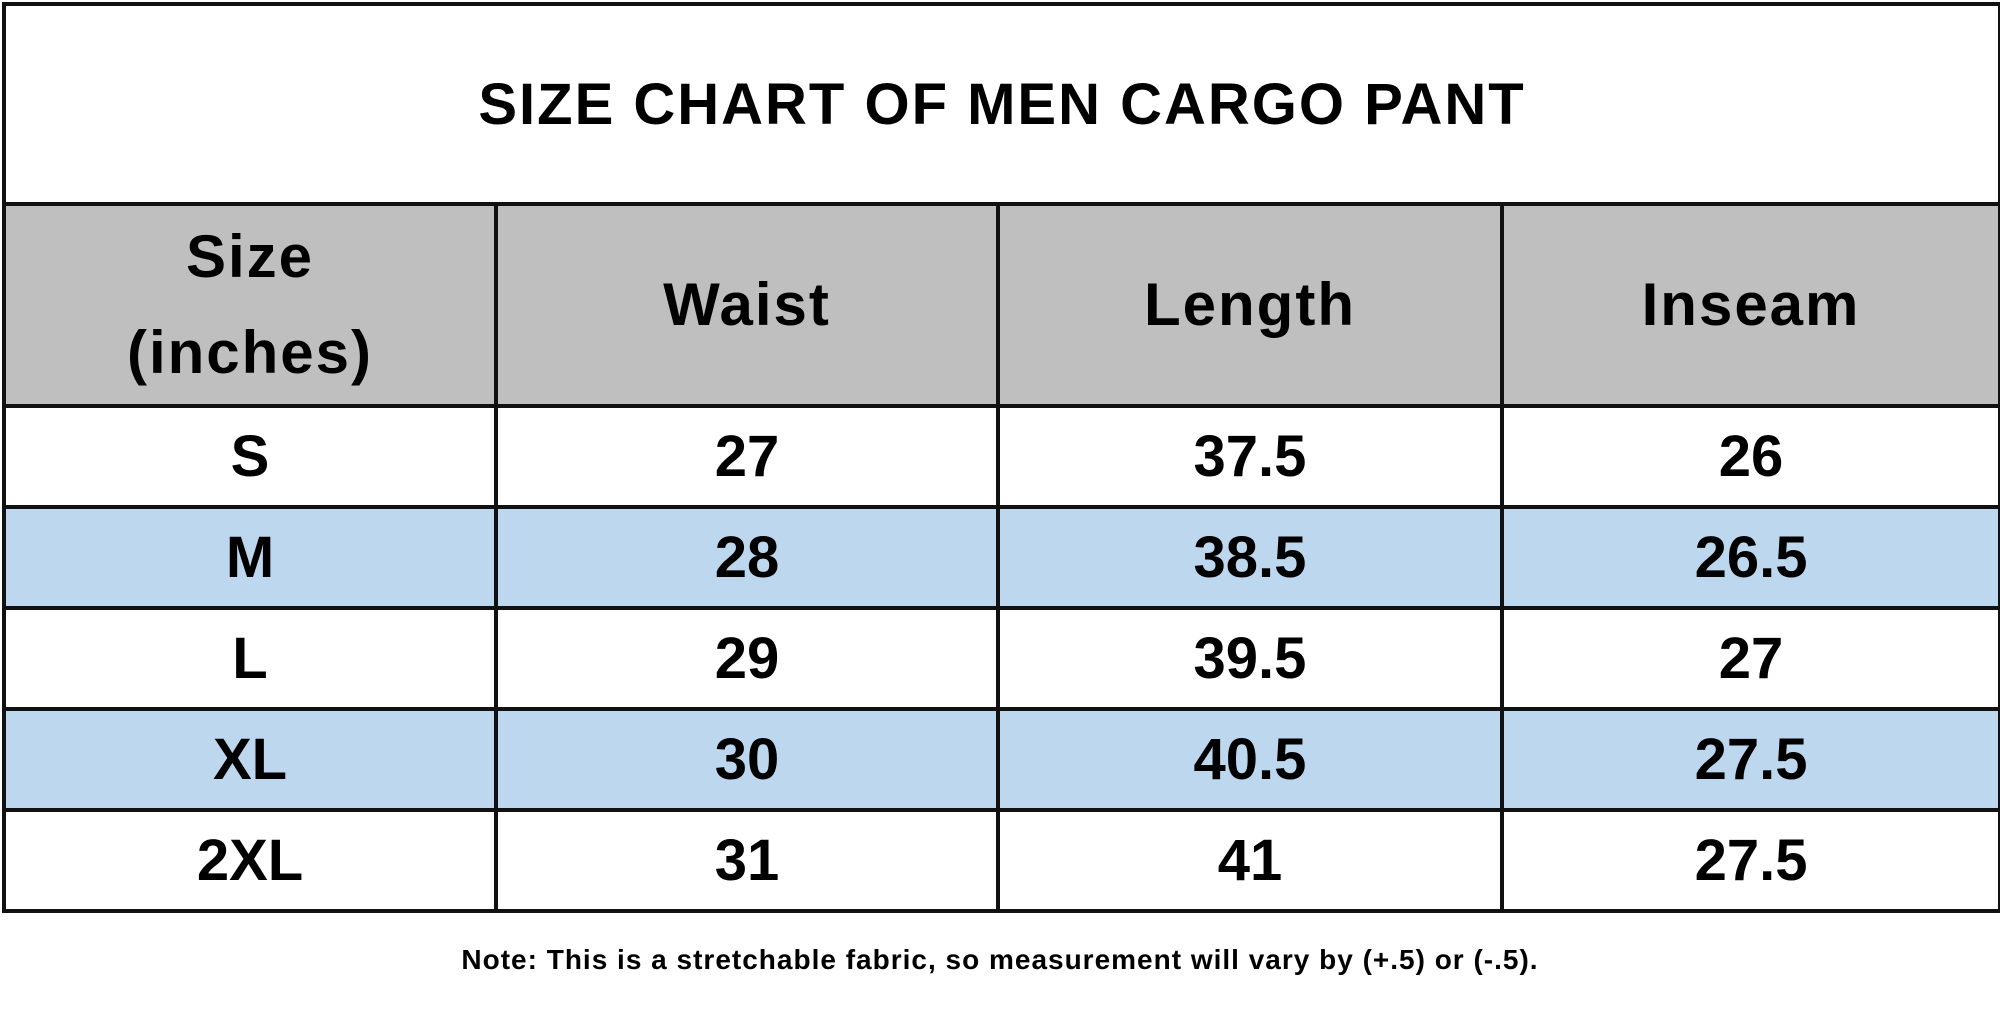 The height and width of the screenshot is (1017, 2000). Describe the element at coordinates (1749, 557) in the screenshot. I see `cell: 26.5` at that location.